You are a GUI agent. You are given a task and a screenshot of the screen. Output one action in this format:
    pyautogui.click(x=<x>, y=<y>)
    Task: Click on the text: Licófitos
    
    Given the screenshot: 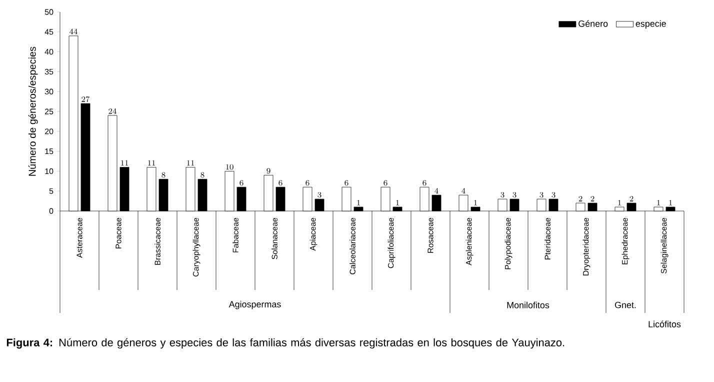 What is the action you would take?
    pyautogui.click(x=664, y=324)
    